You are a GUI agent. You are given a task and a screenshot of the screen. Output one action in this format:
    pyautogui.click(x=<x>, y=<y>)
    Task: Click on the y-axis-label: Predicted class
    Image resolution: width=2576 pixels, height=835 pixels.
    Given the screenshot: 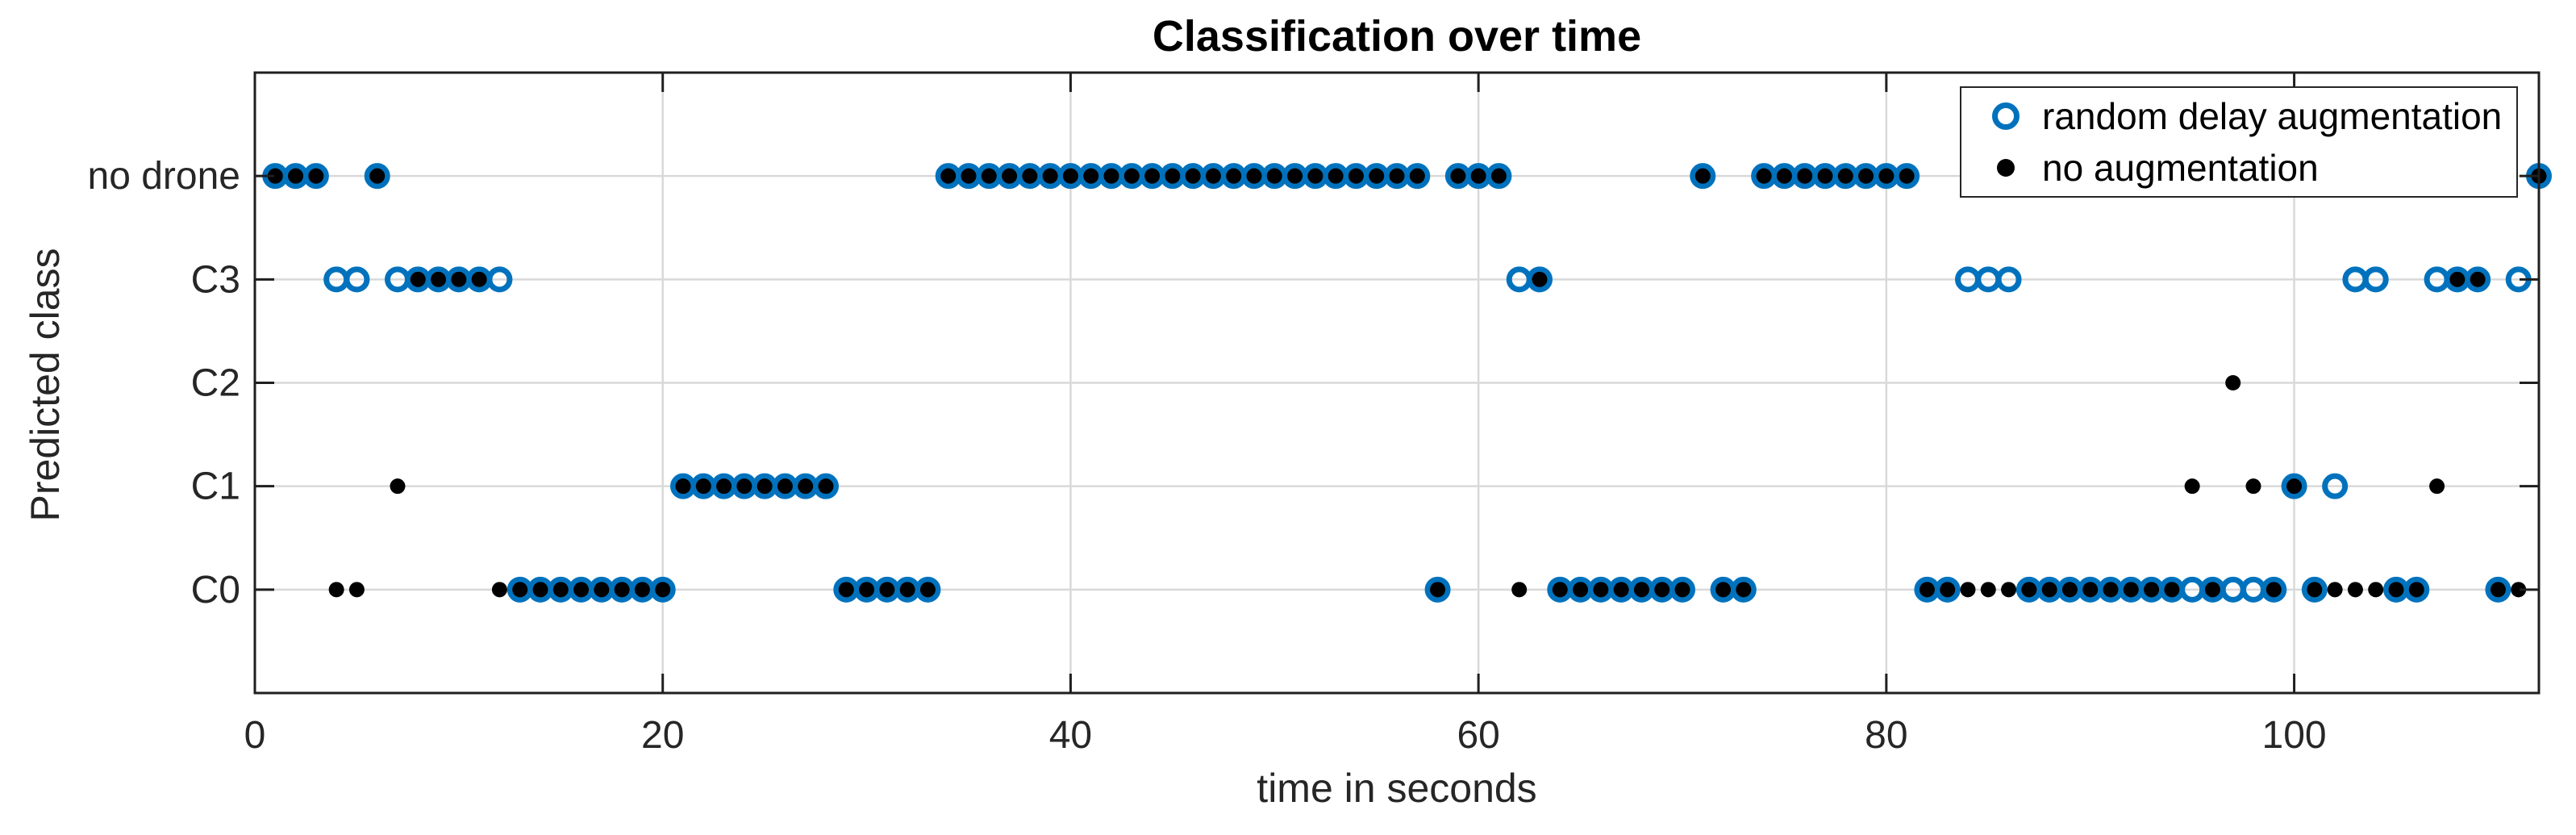 What is the action you would take?
    pyautogui.click(x=45, y=385)
    